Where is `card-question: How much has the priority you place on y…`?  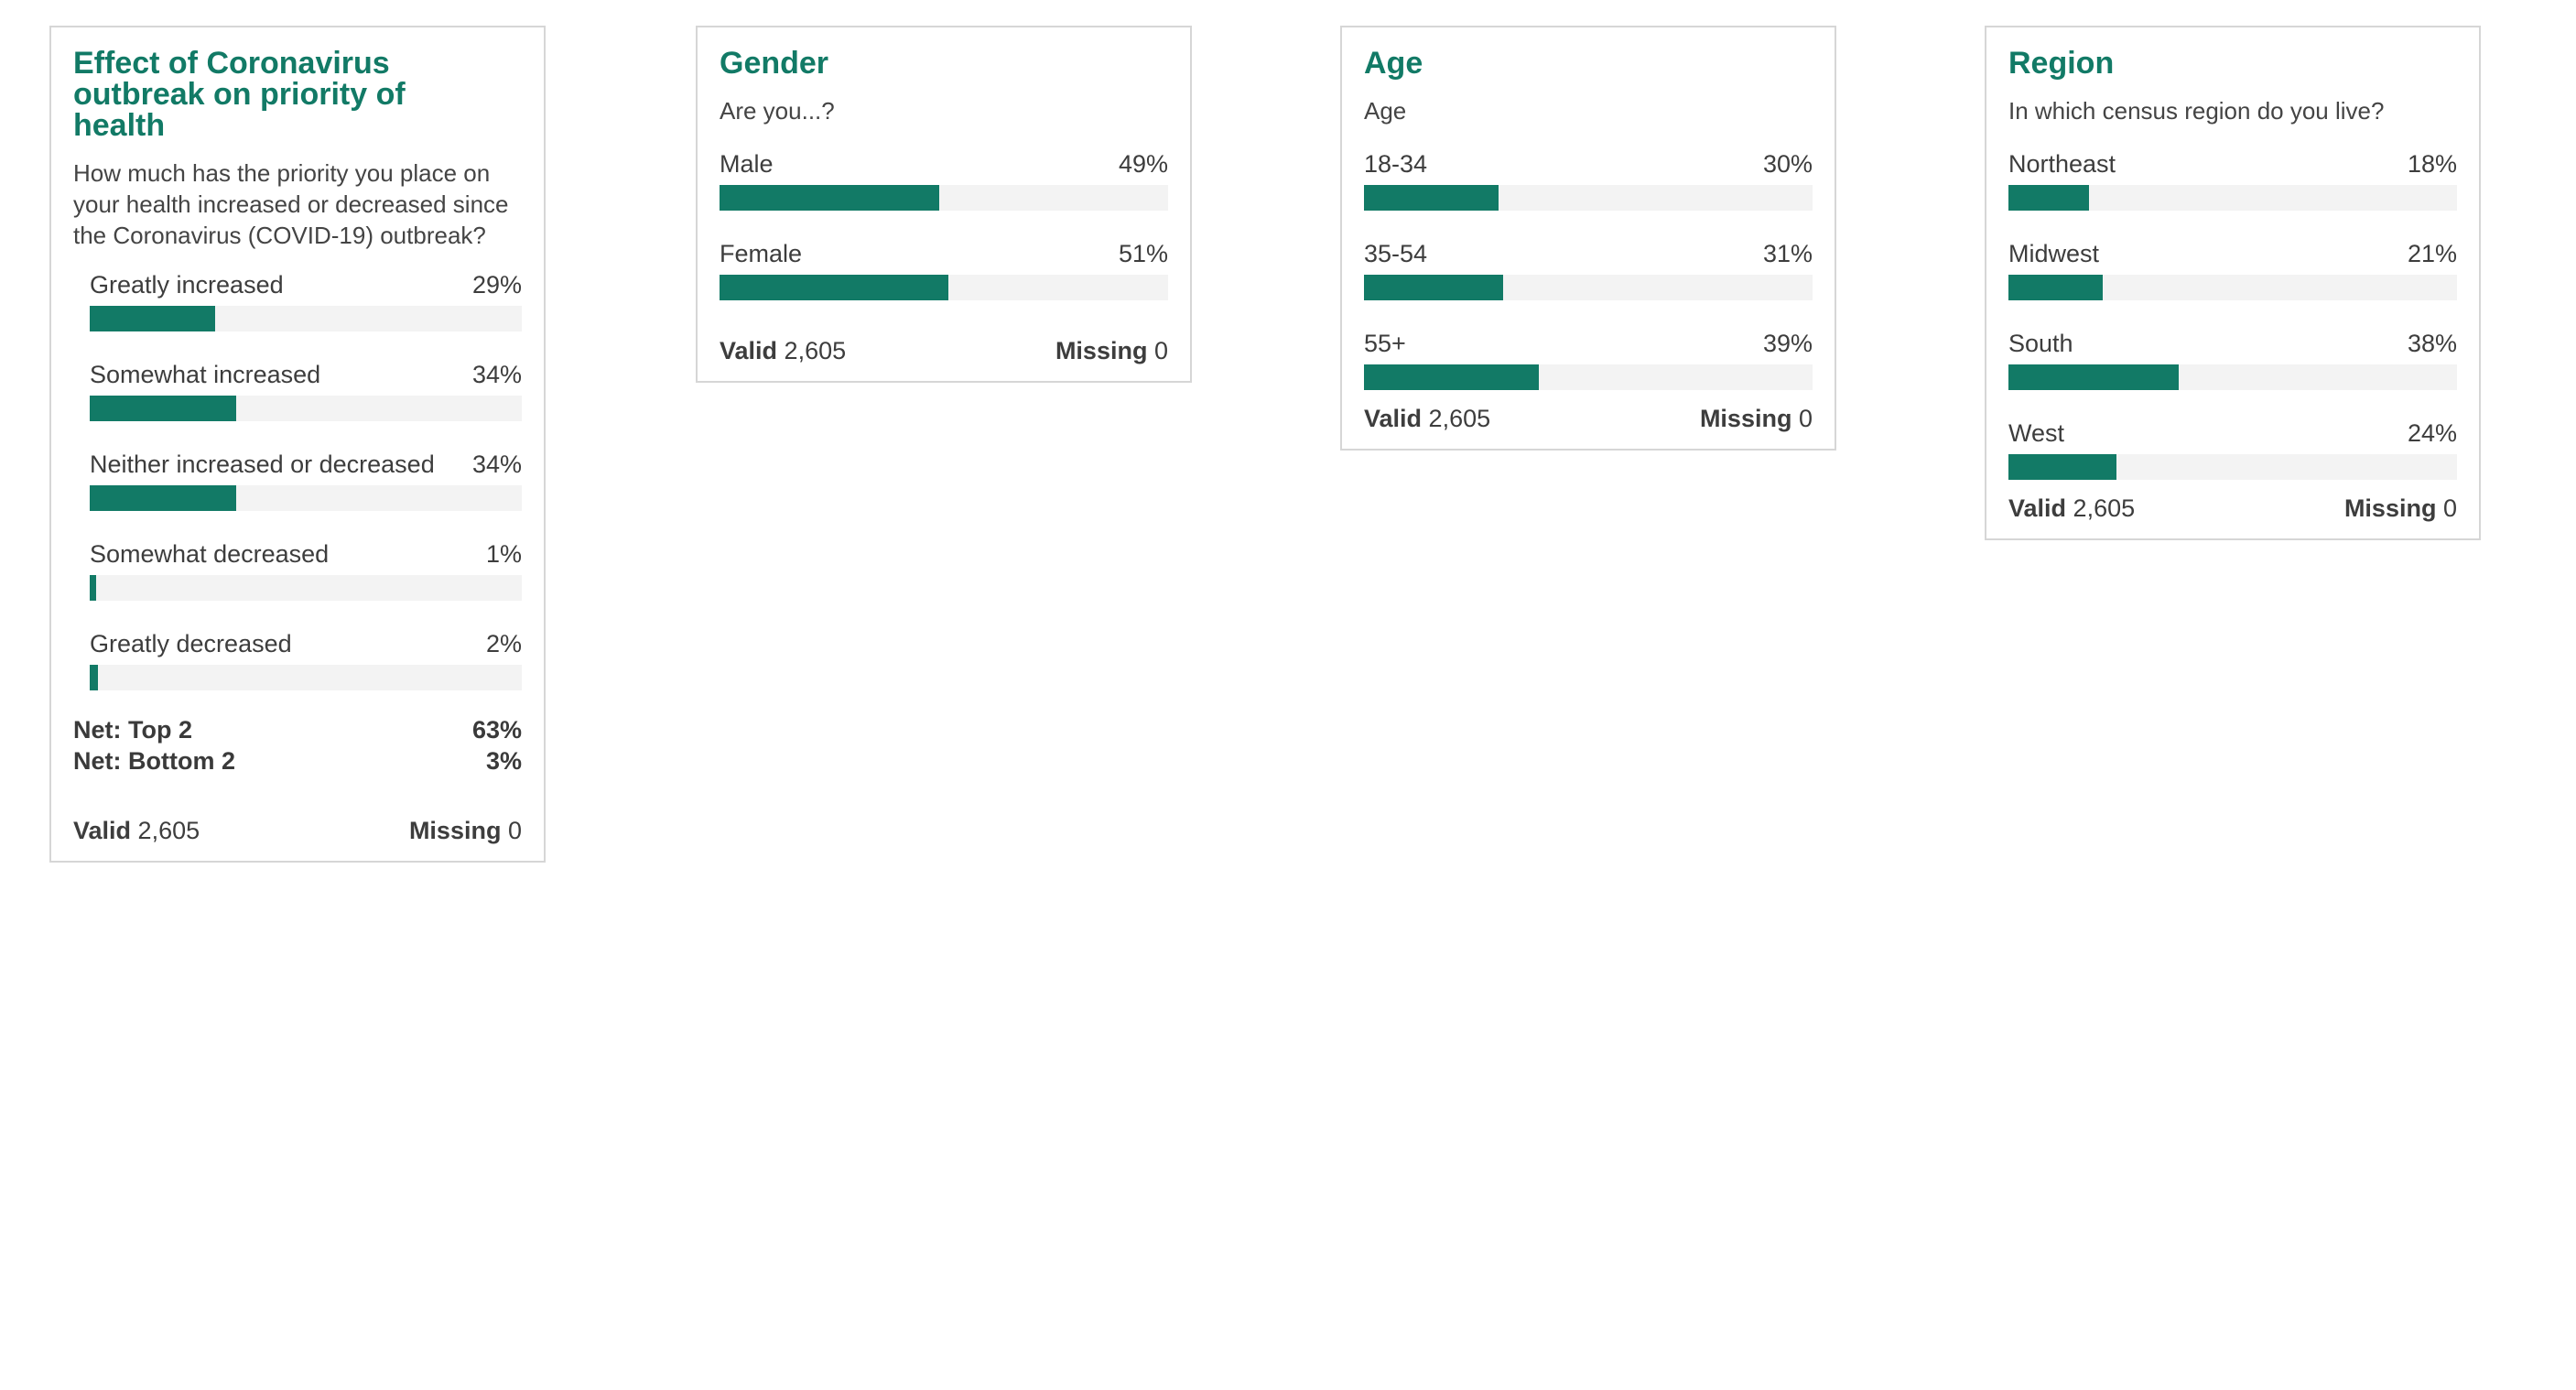 card-question: How much has the priority you place on y… is located at coordinates (291, 204).